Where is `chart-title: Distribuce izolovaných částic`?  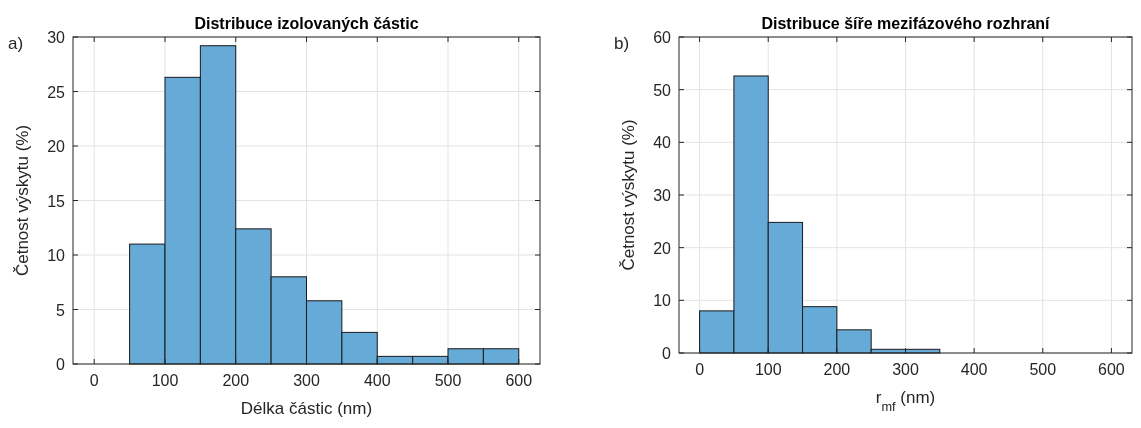 chart-title: Distribuce izolovaných částic is located at coordinates (306, 23).